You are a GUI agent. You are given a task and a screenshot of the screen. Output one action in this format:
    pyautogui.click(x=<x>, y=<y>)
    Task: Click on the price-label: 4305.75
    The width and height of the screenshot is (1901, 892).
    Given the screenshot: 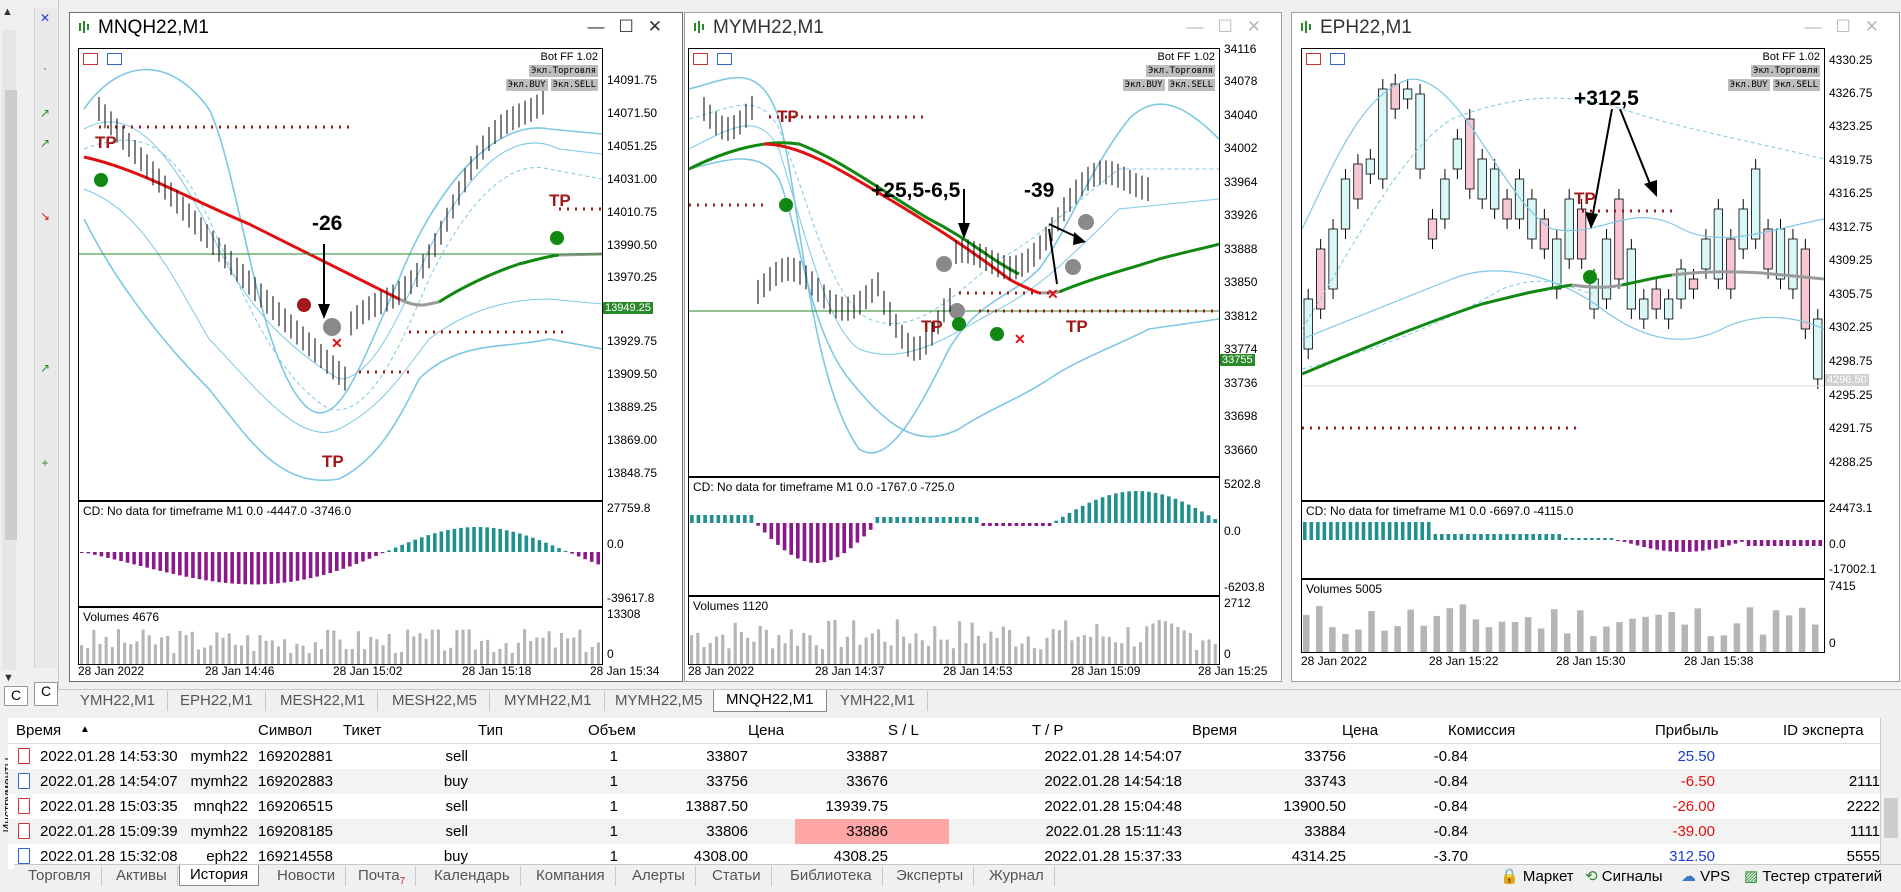 What is the action you would take?
    pyautogui.click(x=1851, y=294)
    